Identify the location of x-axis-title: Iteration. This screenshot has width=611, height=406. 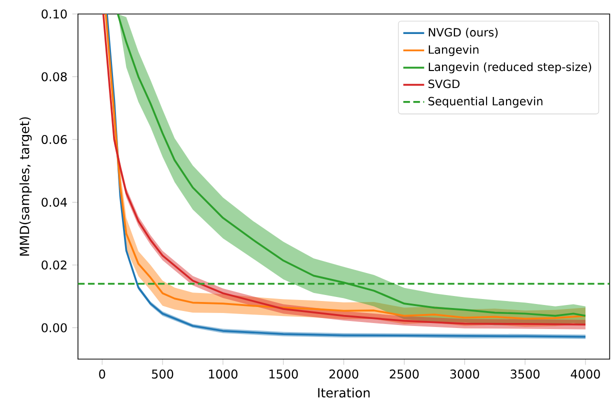
(344, 393).